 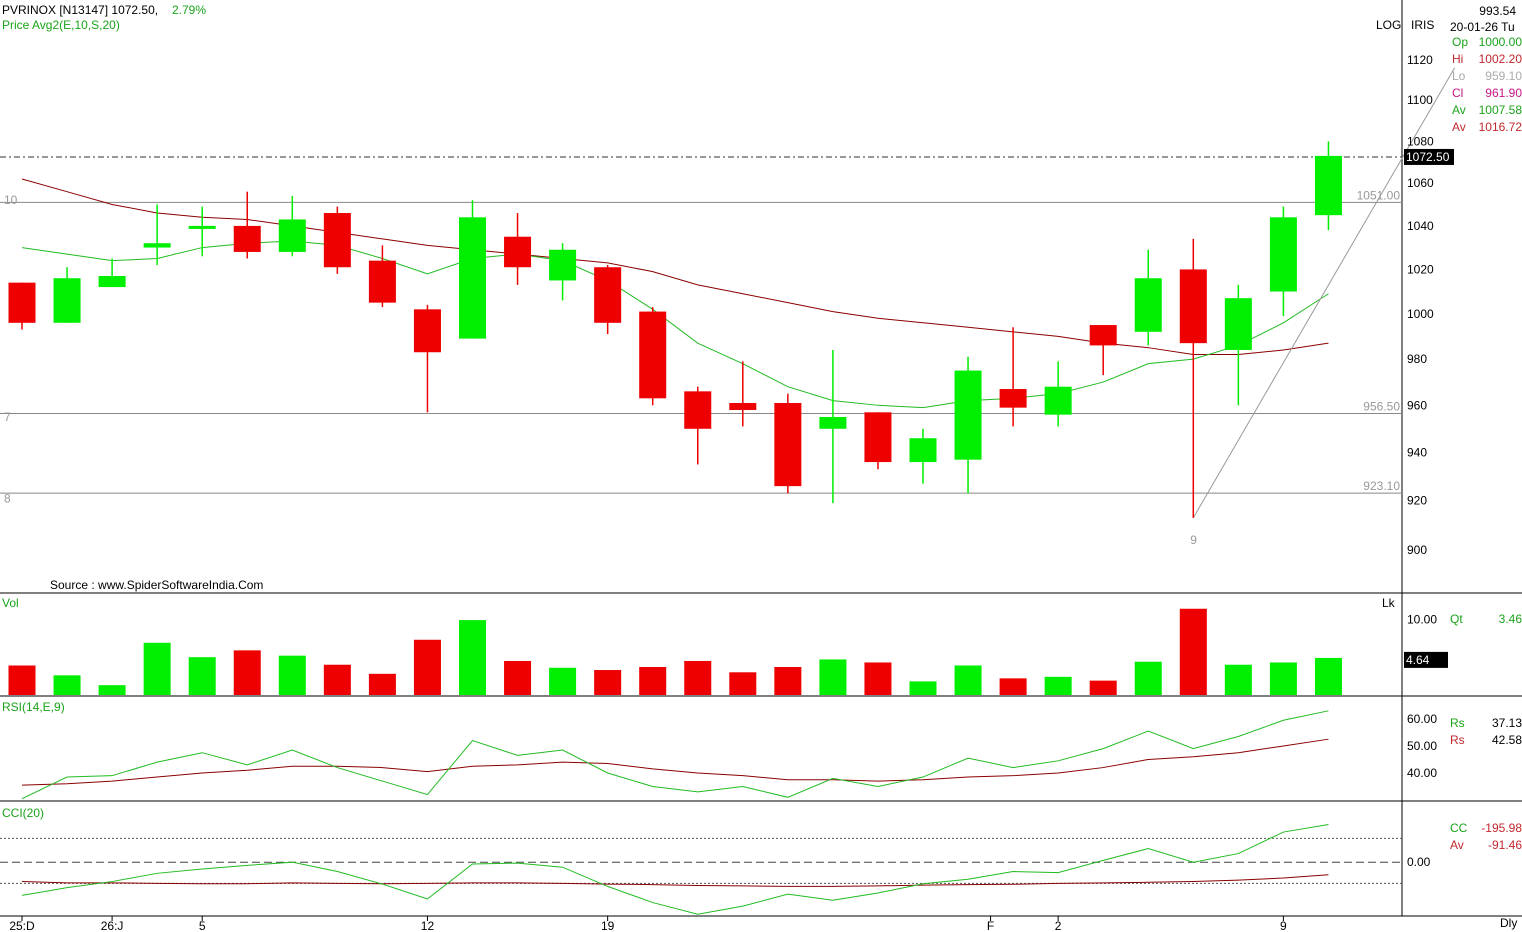 I want to click on cci-label-1: CC, so click(x=1459, y=828).